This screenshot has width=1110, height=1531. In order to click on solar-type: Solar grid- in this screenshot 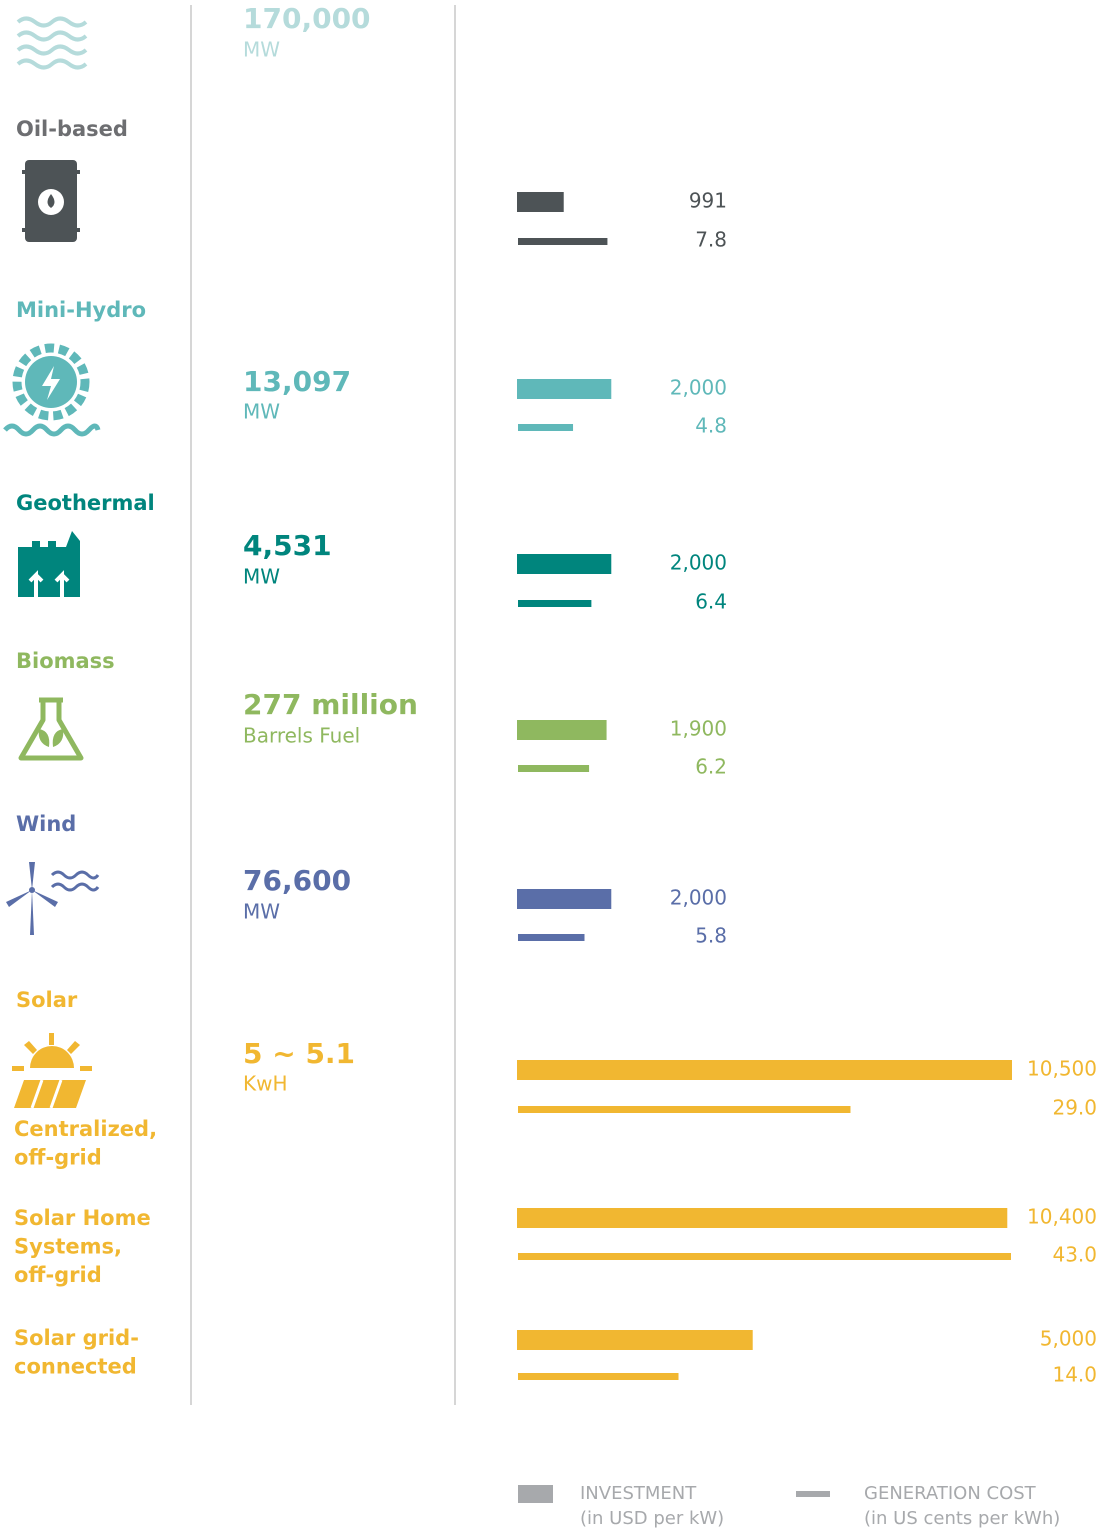, I will do `click(76, 1338)`.